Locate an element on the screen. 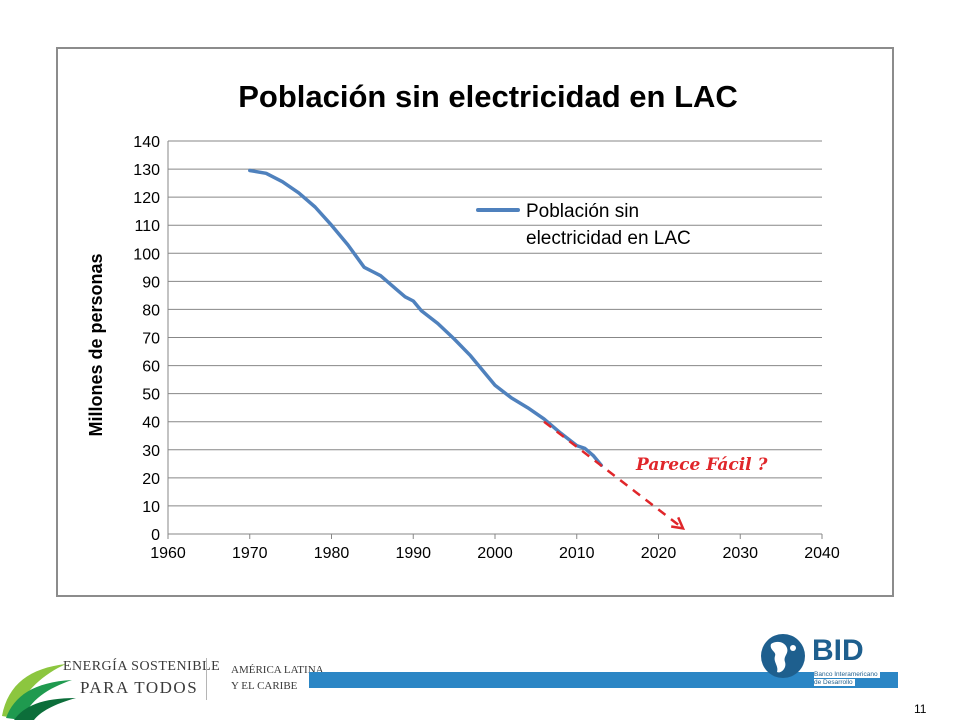 This screenshot has height=720, width=960. y-axis-label: Millones de personas is located at coordinates (96, 344).